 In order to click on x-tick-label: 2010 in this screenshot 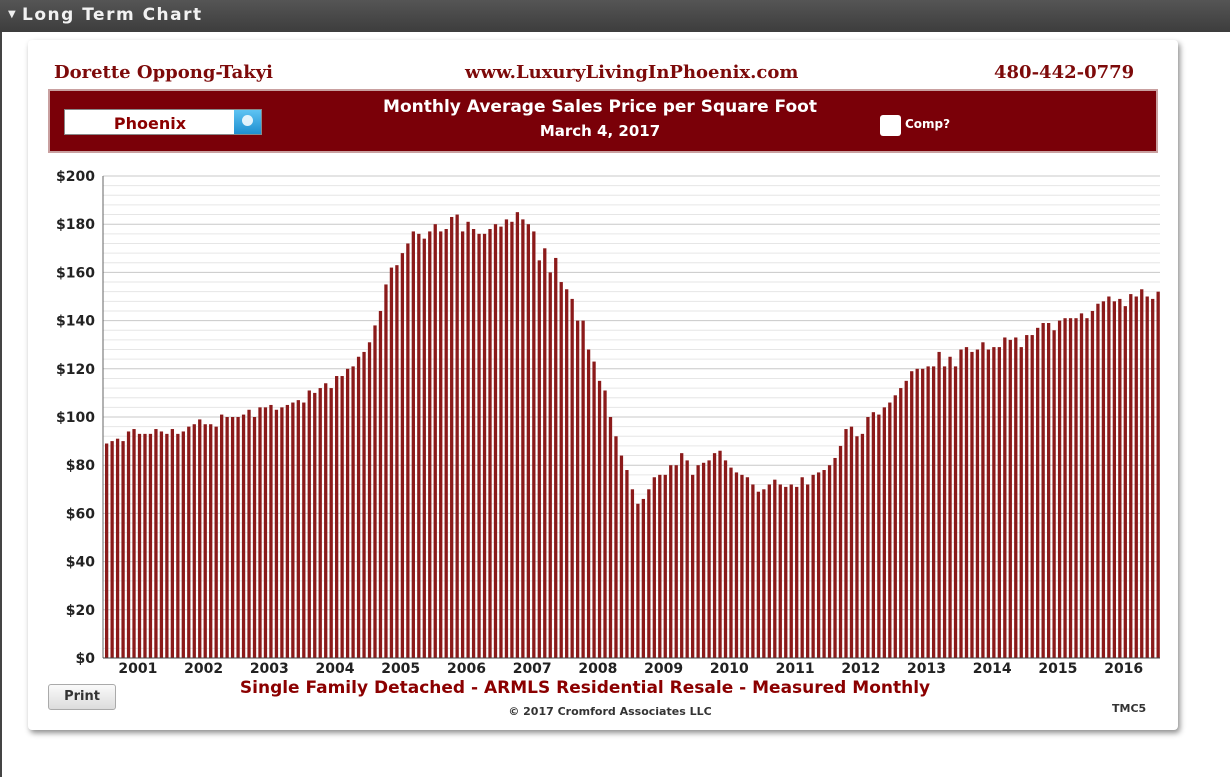, I will do `click(729, 669)`.